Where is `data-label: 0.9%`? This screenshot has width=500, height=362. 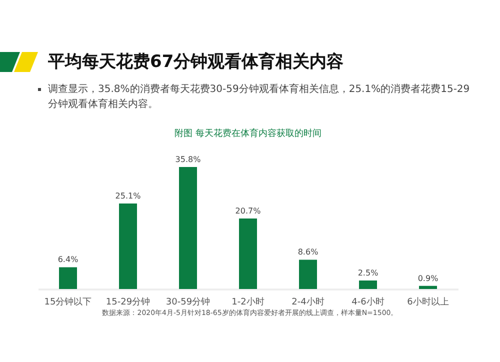
data-label: 0.9% is located at coordinates (428, 278).